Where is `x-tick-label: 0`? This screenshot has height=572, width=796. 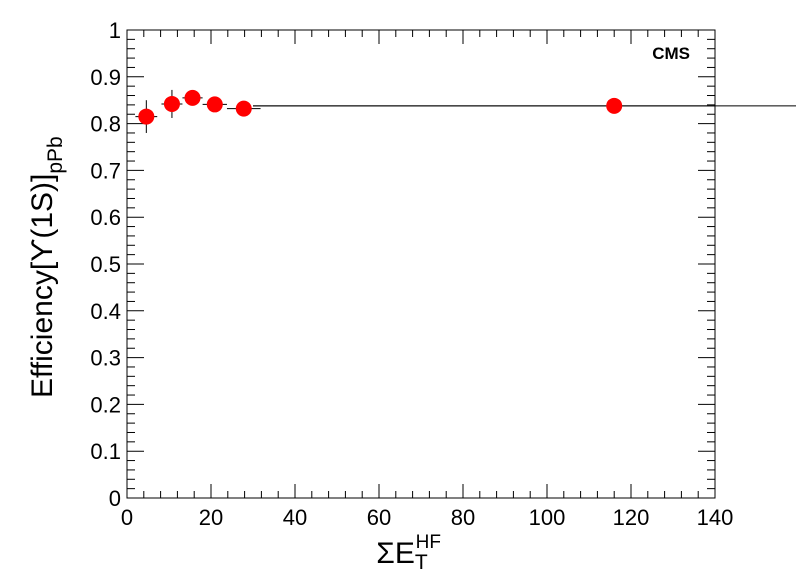
x-tick-label: 0 is located at coordinates (127, 517).